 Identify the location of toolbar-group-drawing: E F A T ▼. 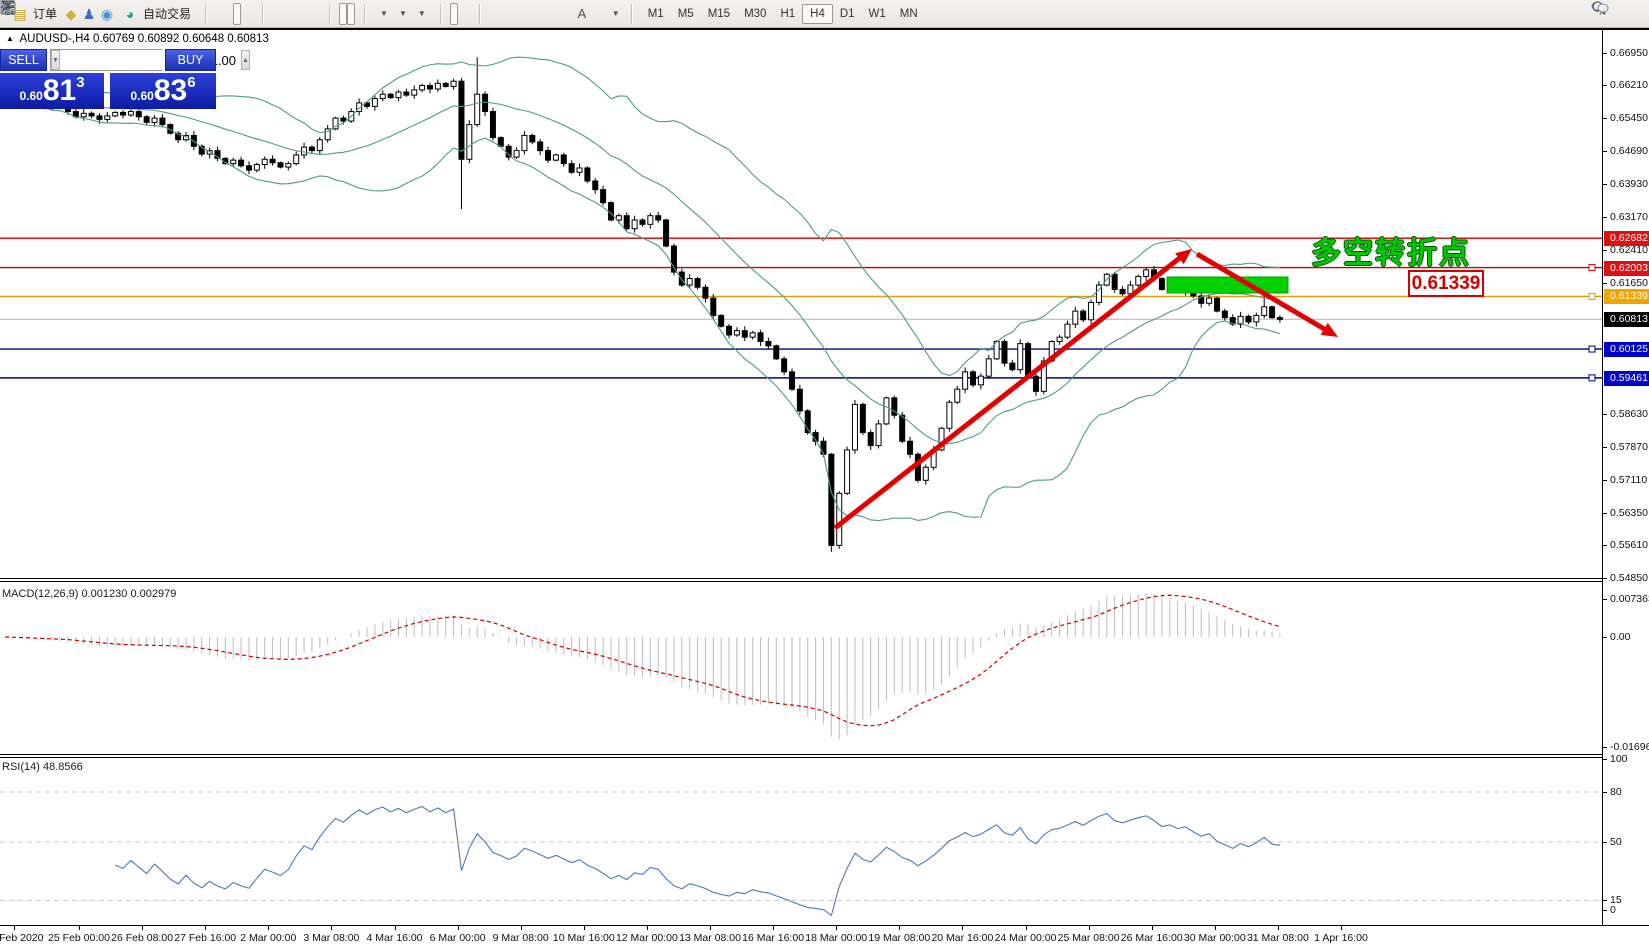
(314, 14).